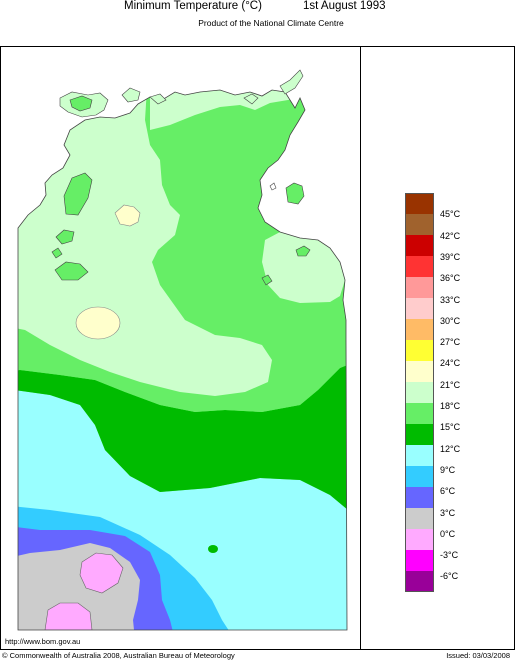 The width and height of the screenshot is (516, 660). I want to click on panel-divider, so click(360, 348).